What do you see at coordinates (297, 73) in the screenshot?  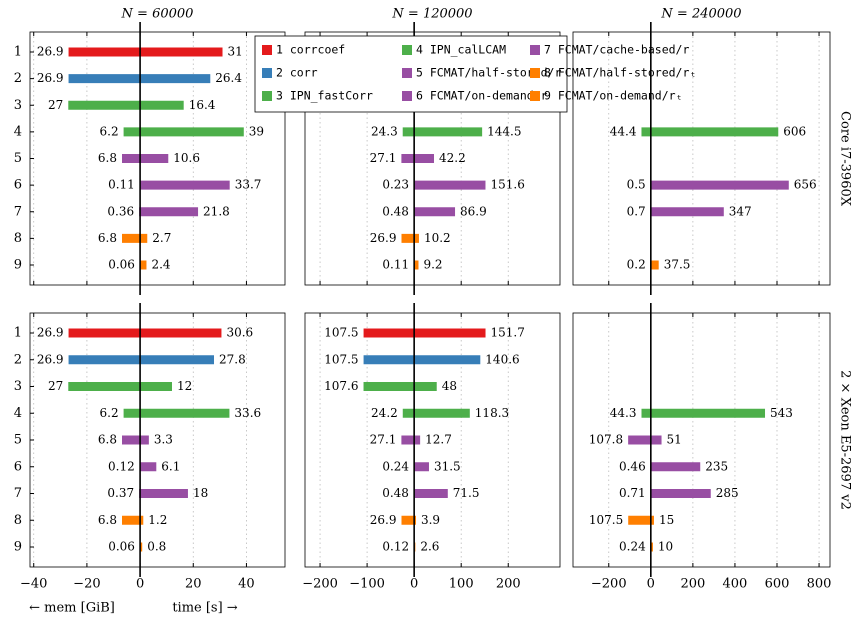 I see `legend-label: 2 corr` at bounding box center [297, 73].